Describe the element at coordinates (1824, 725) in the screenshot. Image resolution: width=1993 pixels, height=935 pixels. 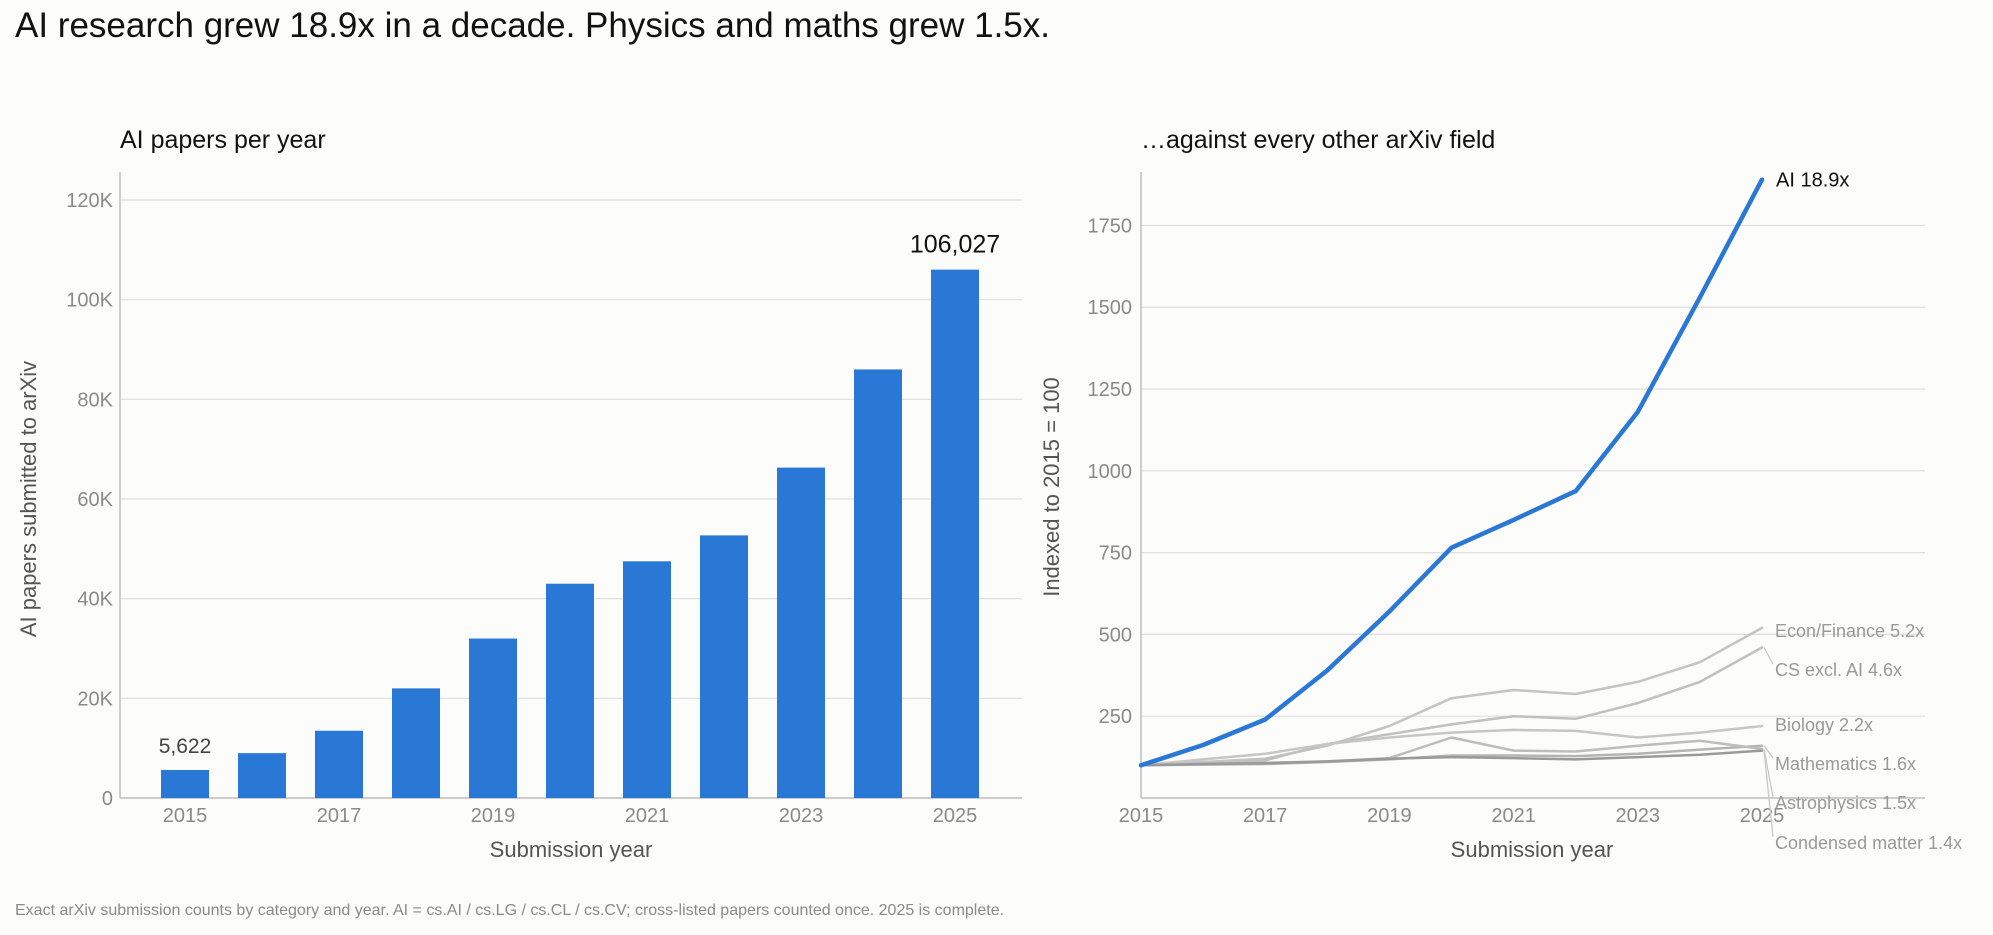
I see `series-label: Biology 2.2x` at that location.